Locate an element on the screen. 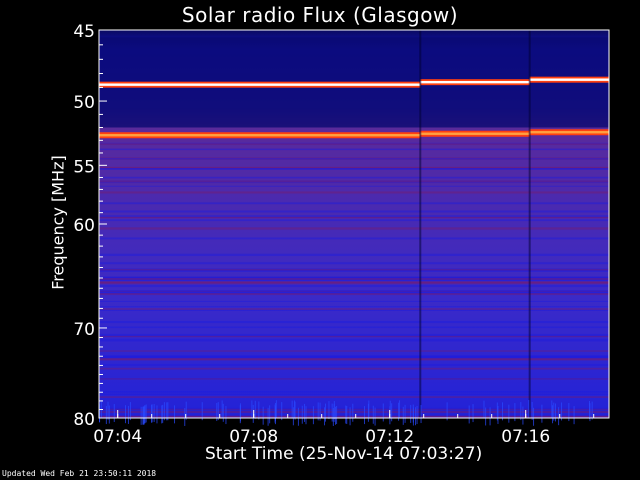  x-tick-label: 07:16 is located at coordinates (525, 437).